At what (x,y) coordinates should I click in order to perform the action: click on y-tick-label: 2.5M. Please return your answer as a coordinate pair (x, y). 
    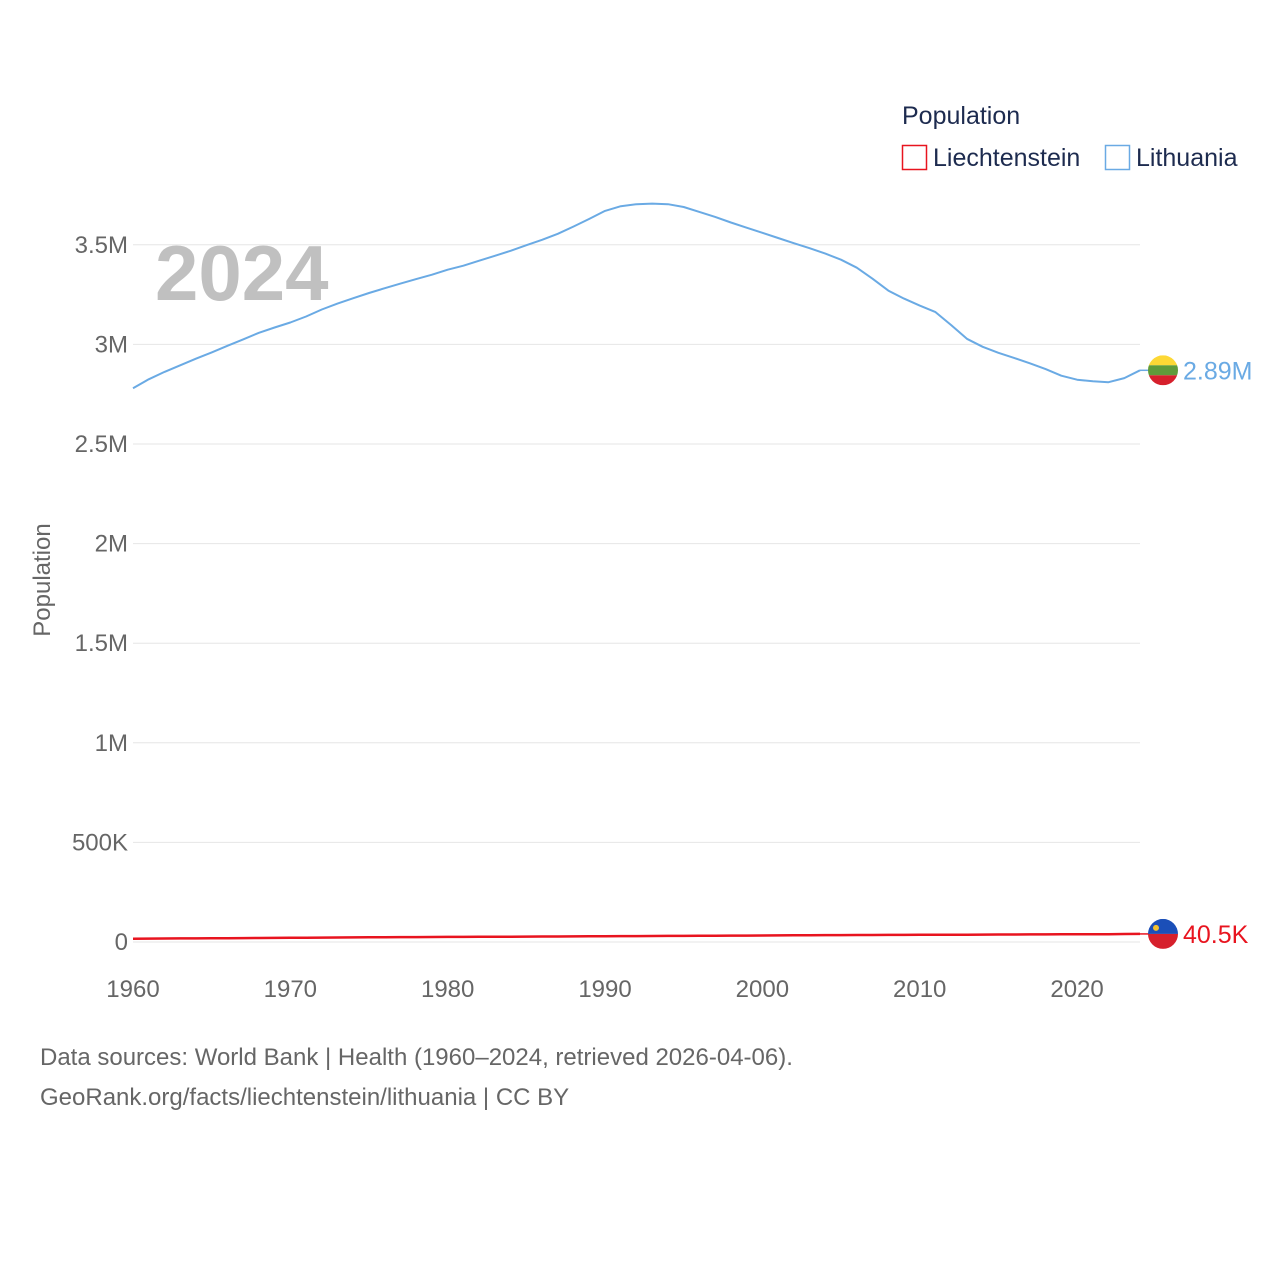
    Looking at the image, I should click on (101, 444).